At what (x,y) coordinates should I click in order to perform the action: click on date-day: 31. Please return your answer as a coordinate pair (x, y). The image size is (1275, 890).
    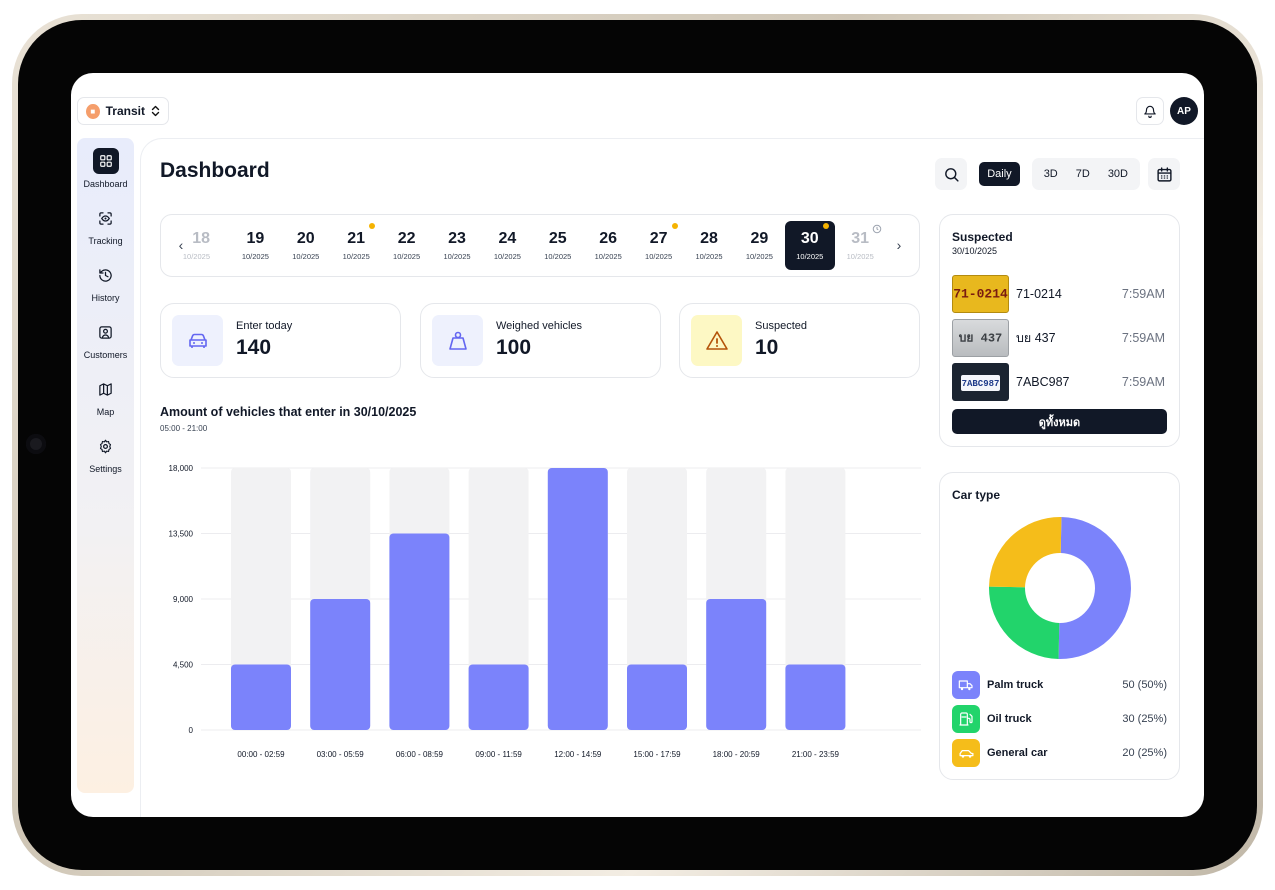
    Looking at the image, I should click on (860, 238).